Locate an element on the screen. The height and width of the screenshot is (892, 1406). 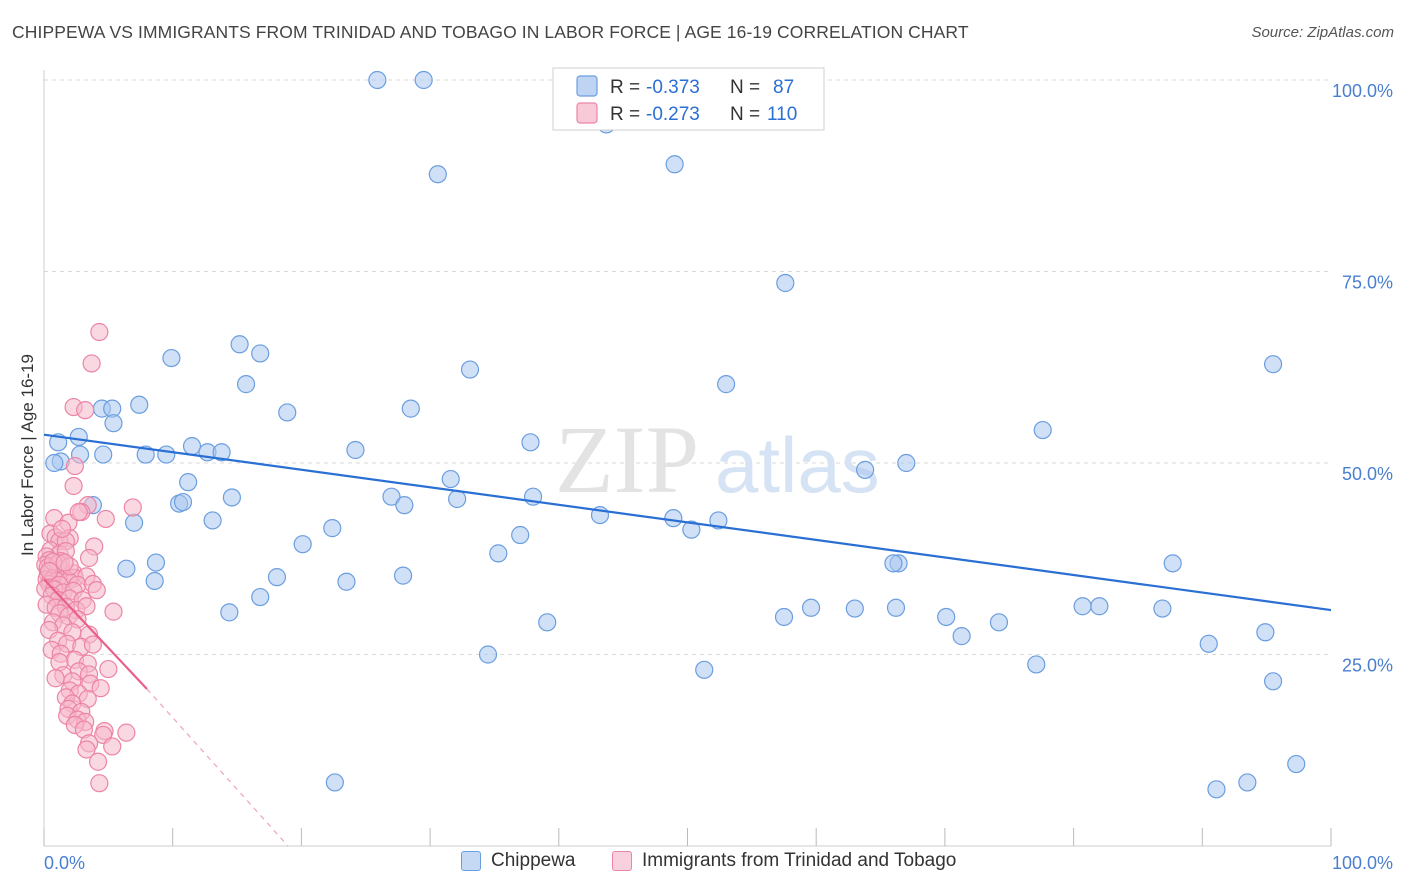
legend-n-label-1: N = is located at coordinates (745, 87).